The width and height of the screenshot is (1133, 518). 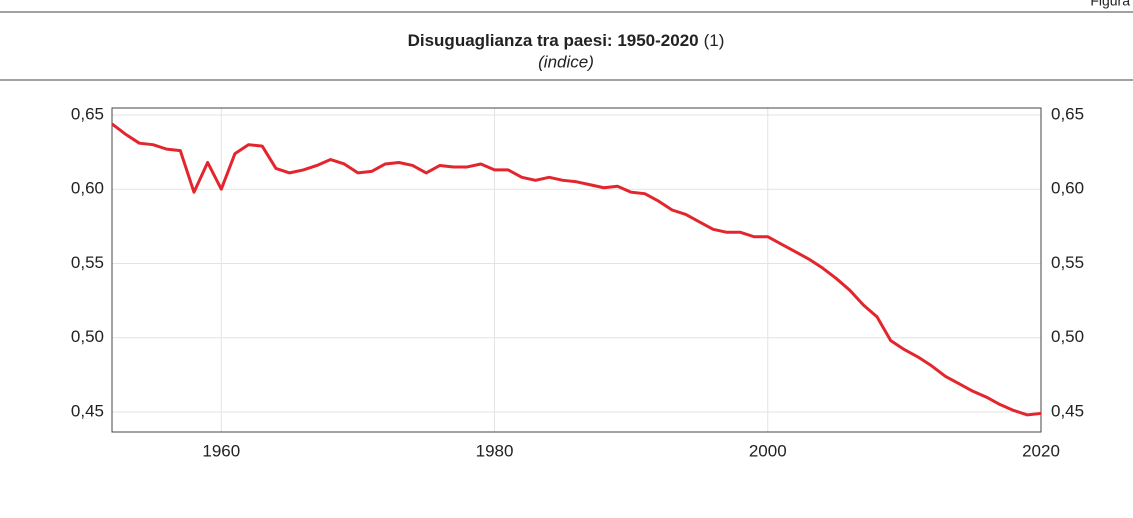 What do you see at coordinates (87, 262) in the screenshot?
I see `y-tick-label: 0,55` at bounding box center [87, 262].